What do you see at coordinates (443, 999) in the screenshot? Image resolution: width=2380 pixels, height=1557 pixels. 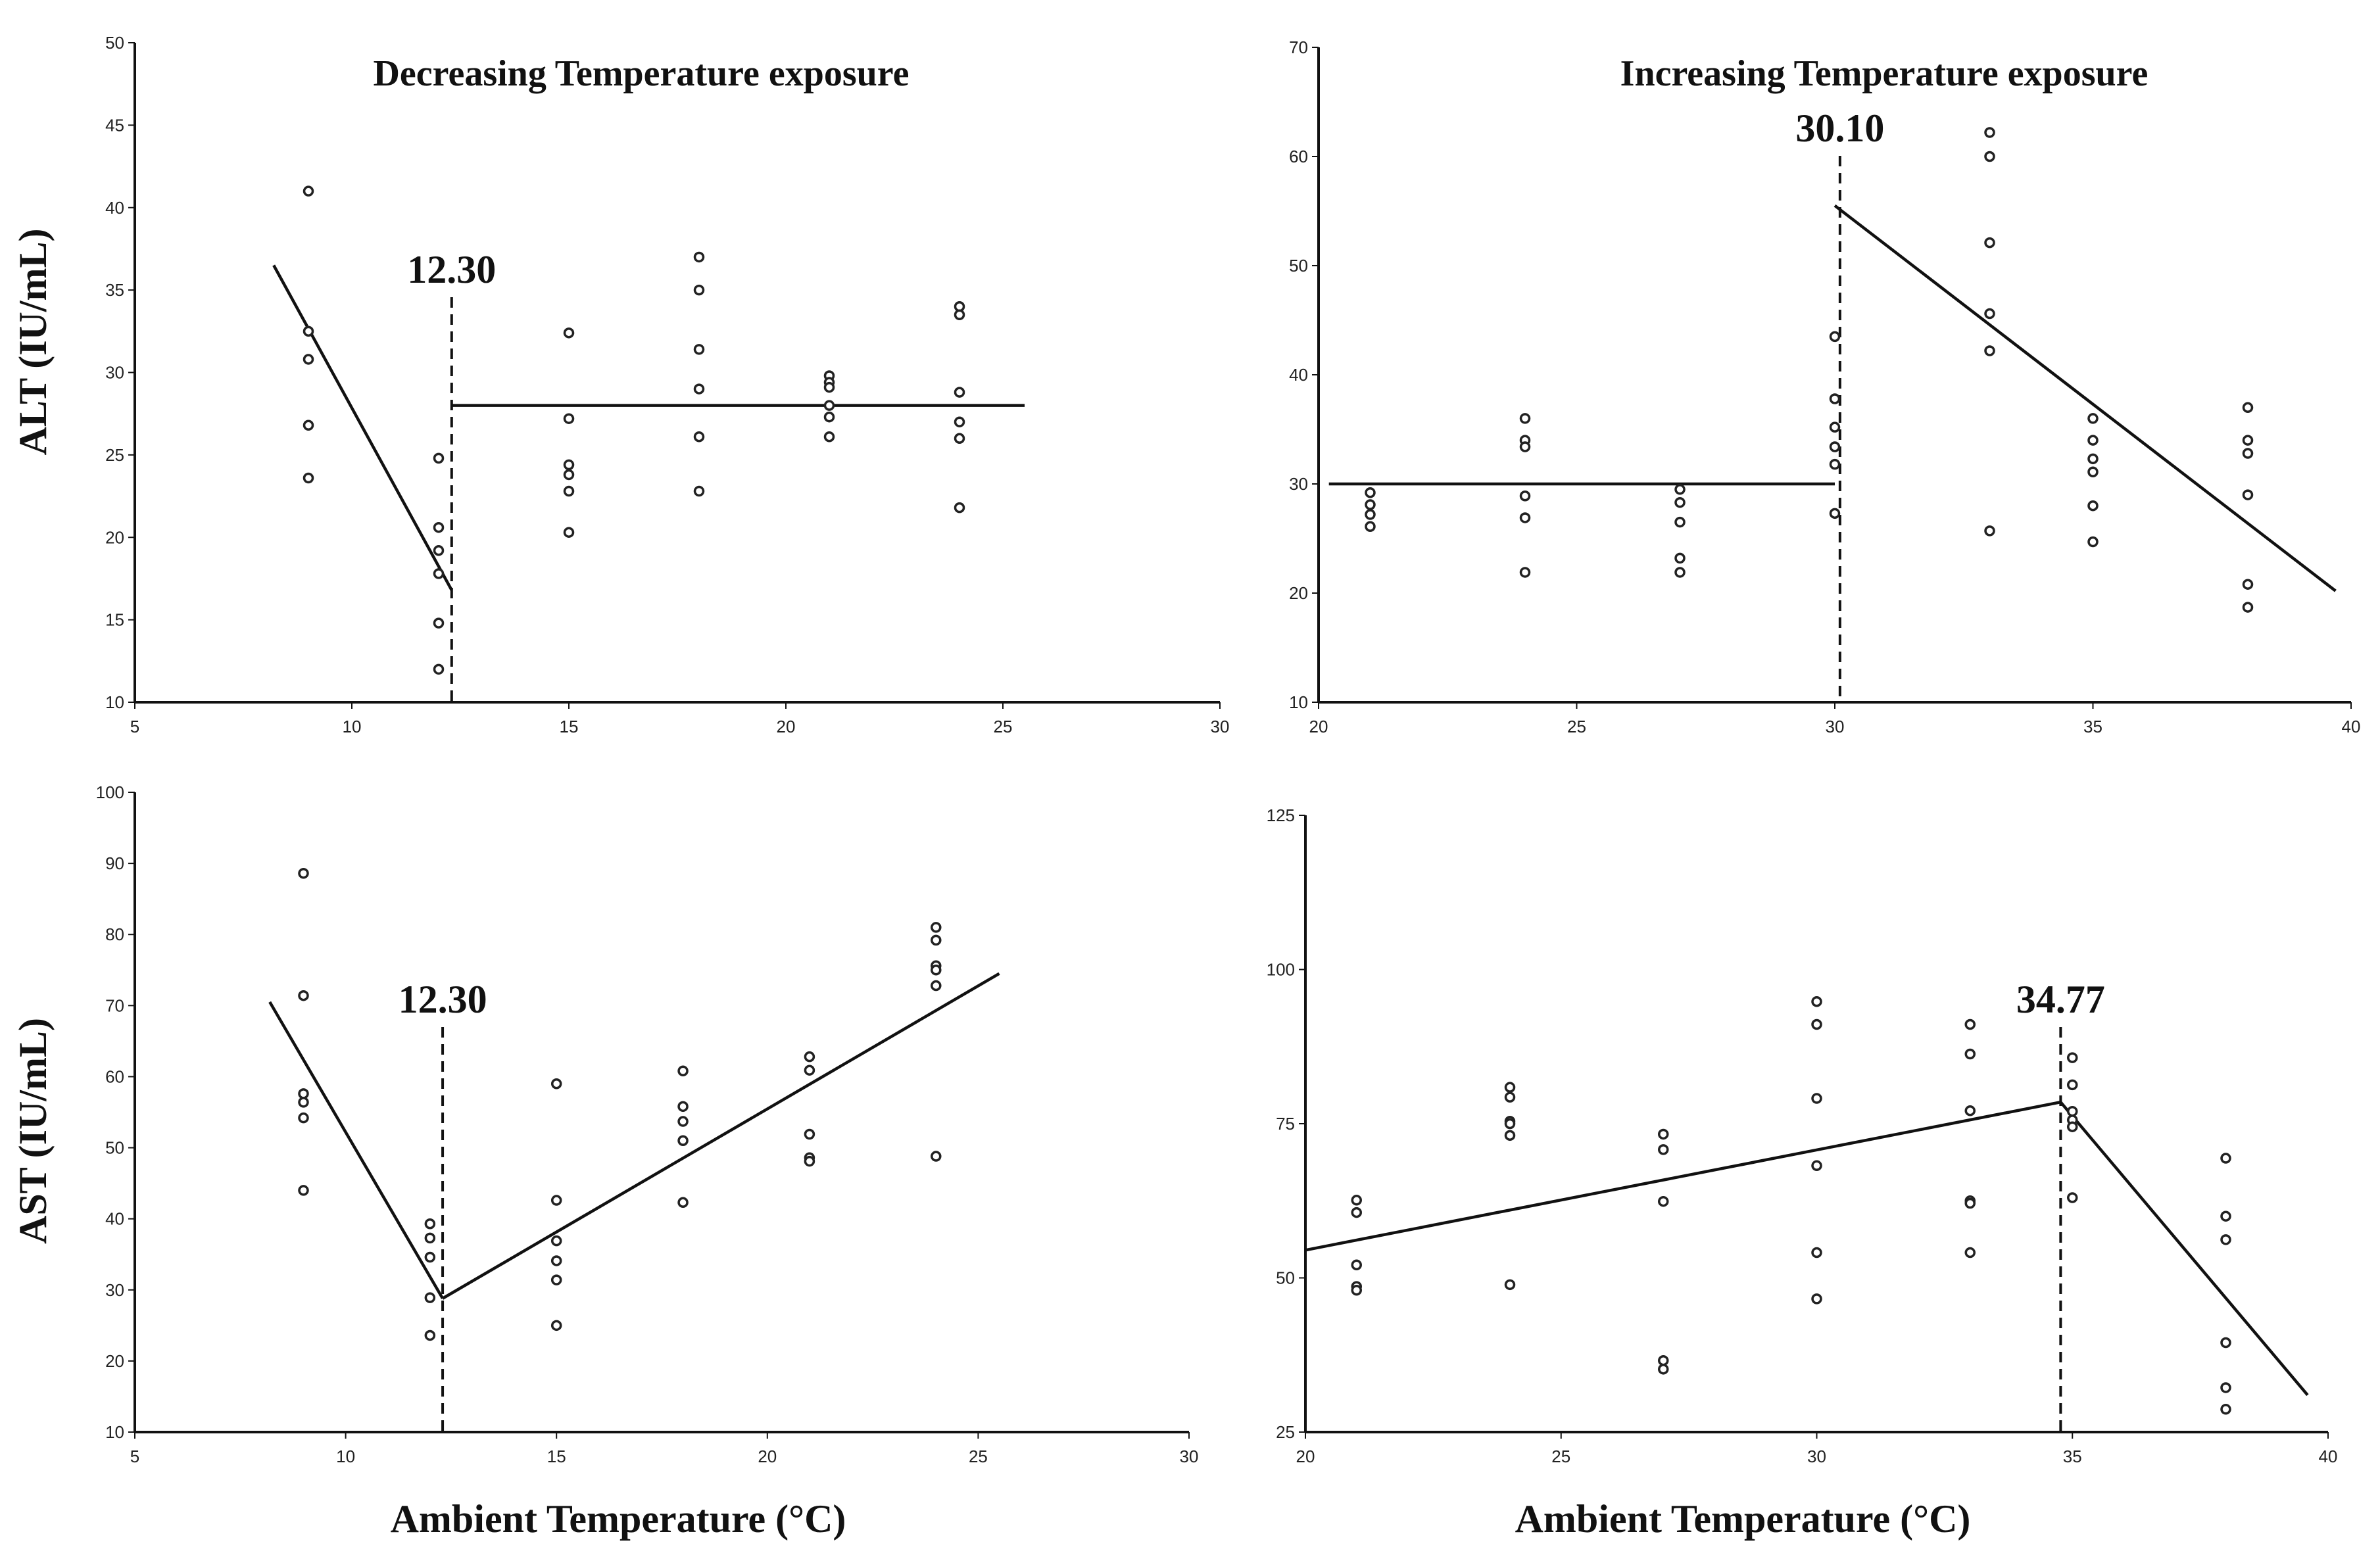 I see `breakpoint-label: 12.30` at bounding box center [443, 999].